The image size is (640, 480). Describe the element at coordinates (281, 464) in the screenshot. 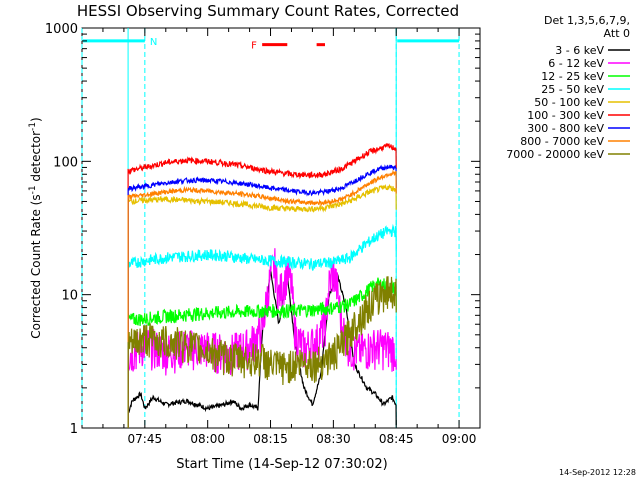

I see `x-axis-label: Start Time (14-Sep-12 07:30:02)` at that location.